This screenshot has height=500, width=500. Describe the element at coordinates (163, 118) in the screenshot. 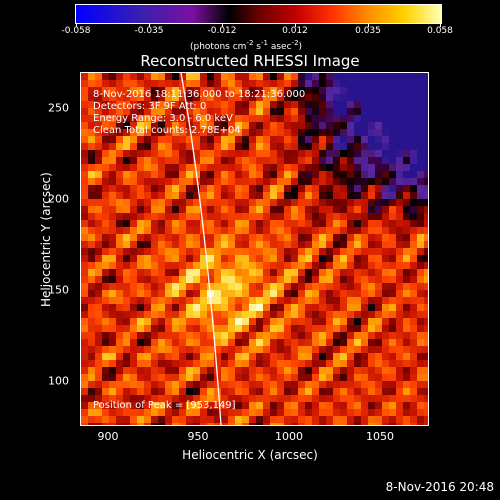

I see `energy-range-label: Energy Range: 3.0 - 6.0 keV` at that location.